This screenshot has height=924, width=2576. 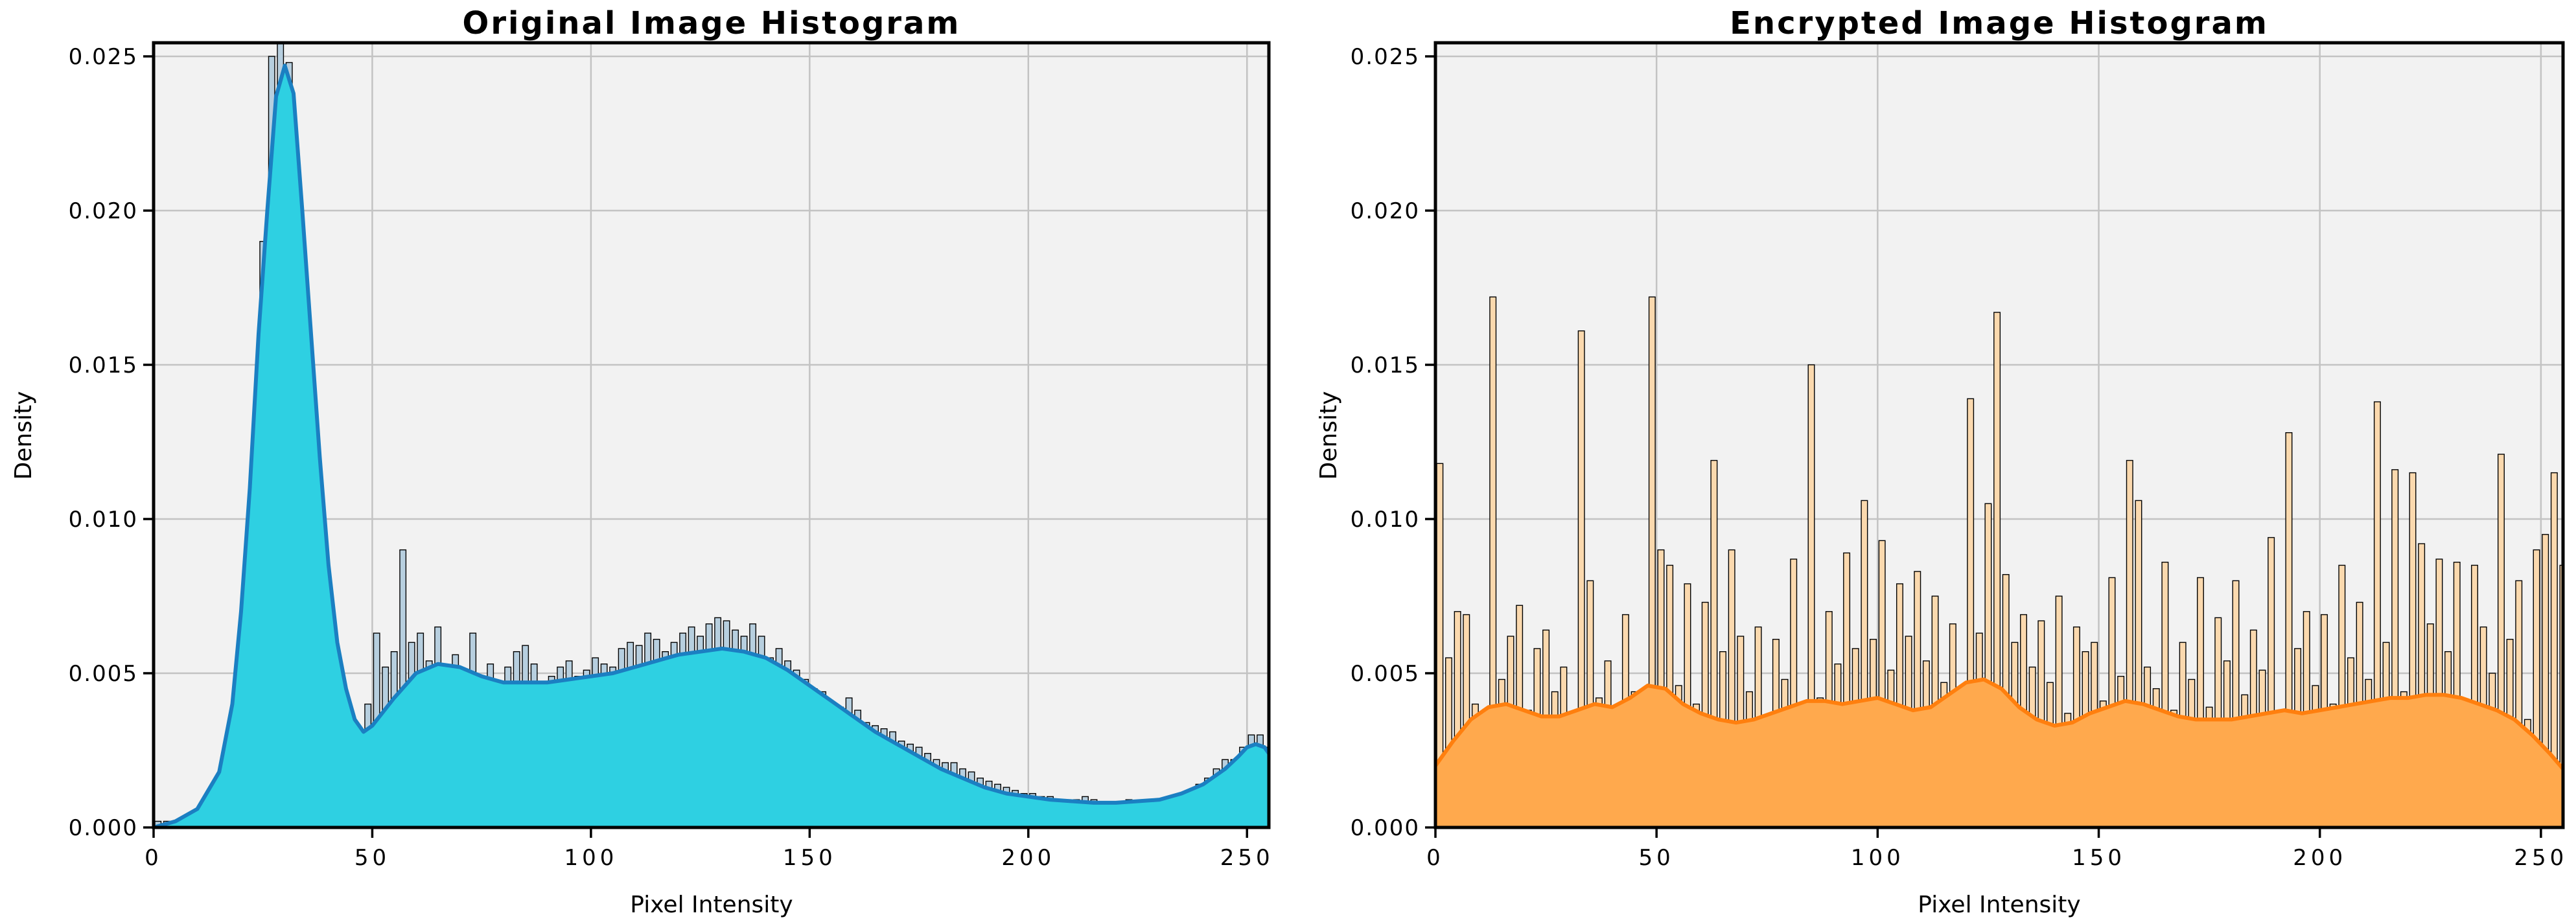 What do you see at coordinates (712, 23) in the screenshot?
I see `original-histogram-title: Original Image Histogram` at bounding box center [712, 23].